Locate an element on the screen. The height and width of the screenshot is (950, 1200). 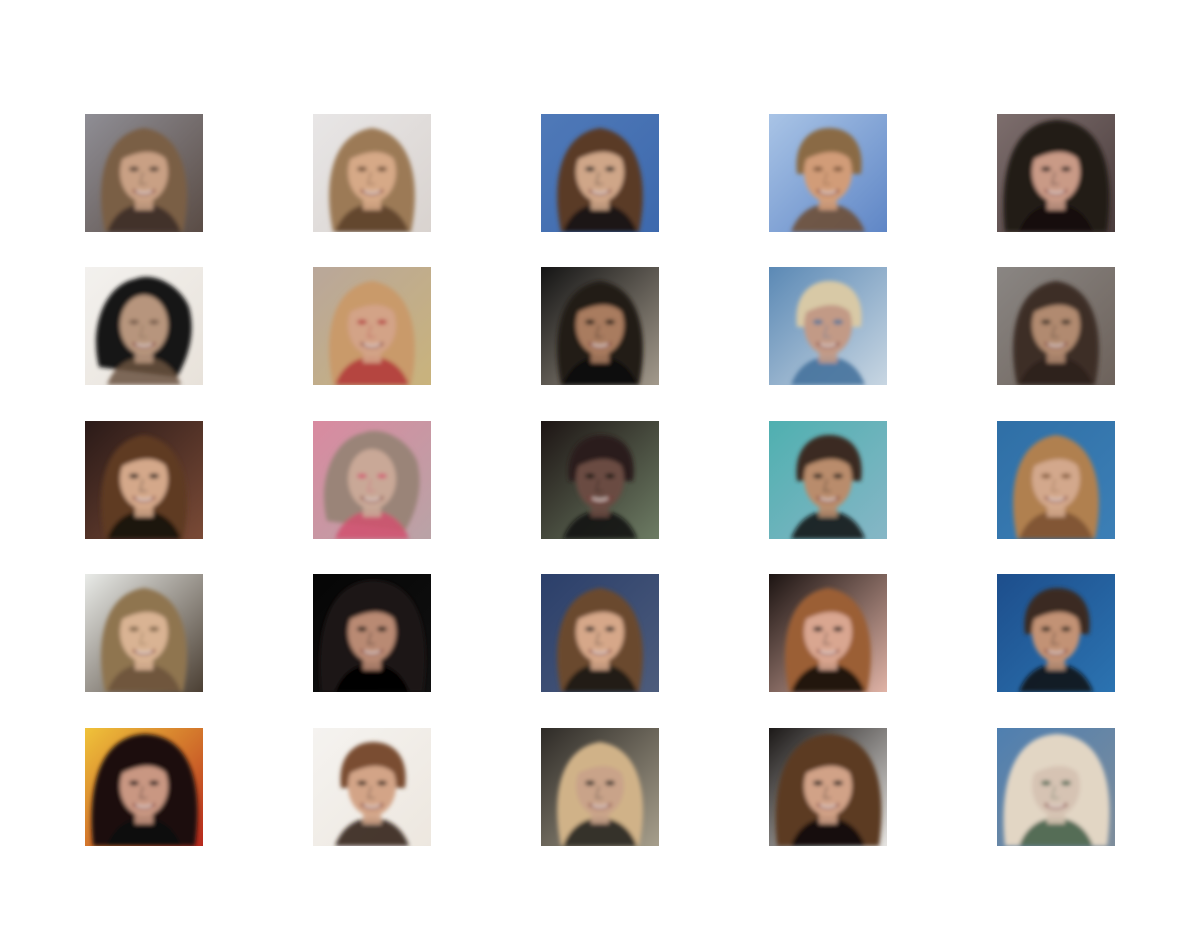
face-sample-r4-c3 is located at coordinates (600, 633).